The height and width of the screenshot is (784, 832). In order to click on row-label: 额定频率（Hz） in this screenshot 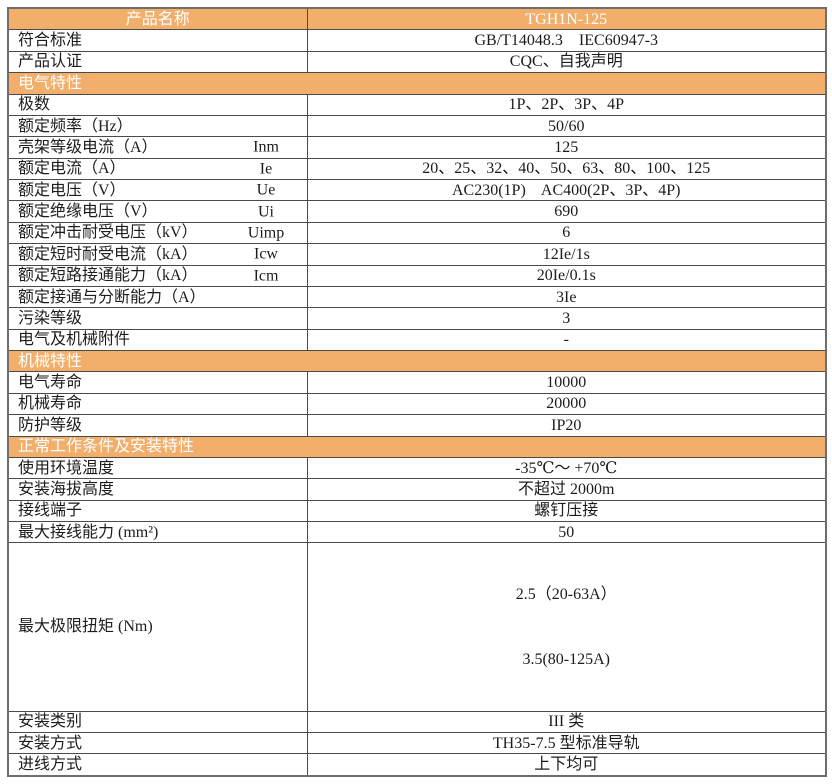, I will do `click(157, 126)`.